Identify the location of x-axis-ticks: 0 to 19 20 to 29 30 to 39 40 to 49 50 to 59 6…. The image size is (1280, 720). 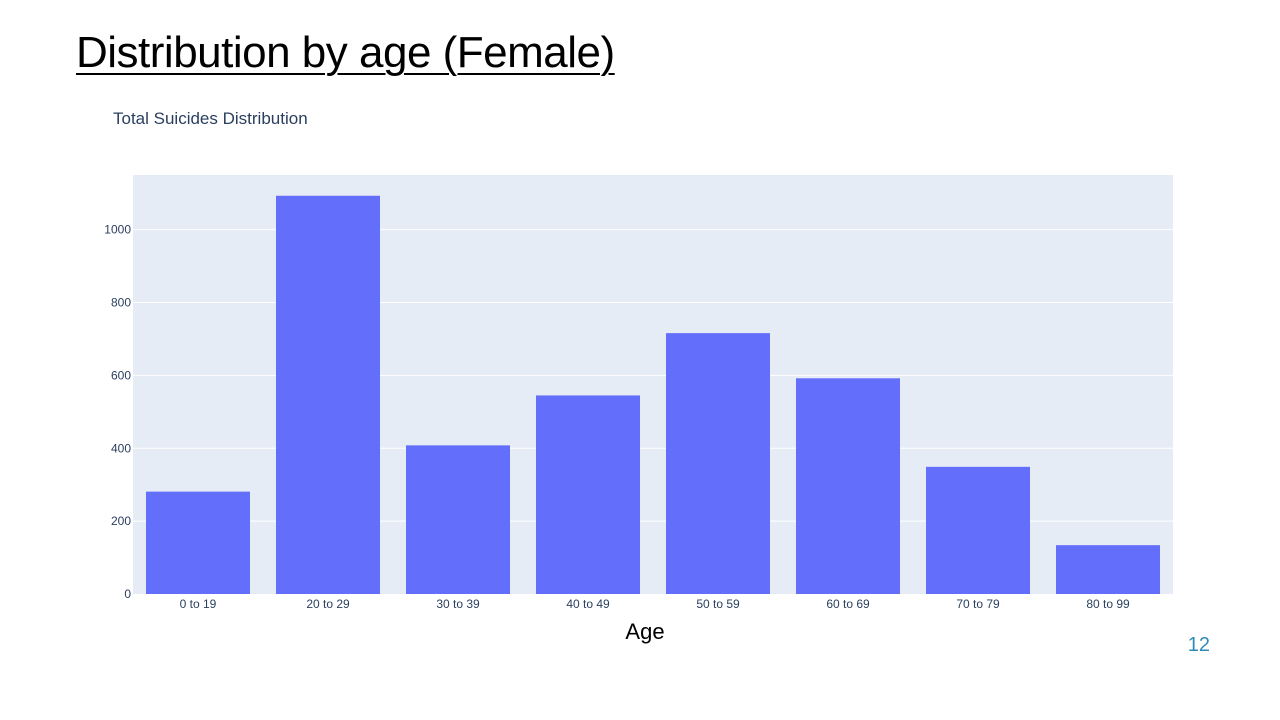
(655, 604).